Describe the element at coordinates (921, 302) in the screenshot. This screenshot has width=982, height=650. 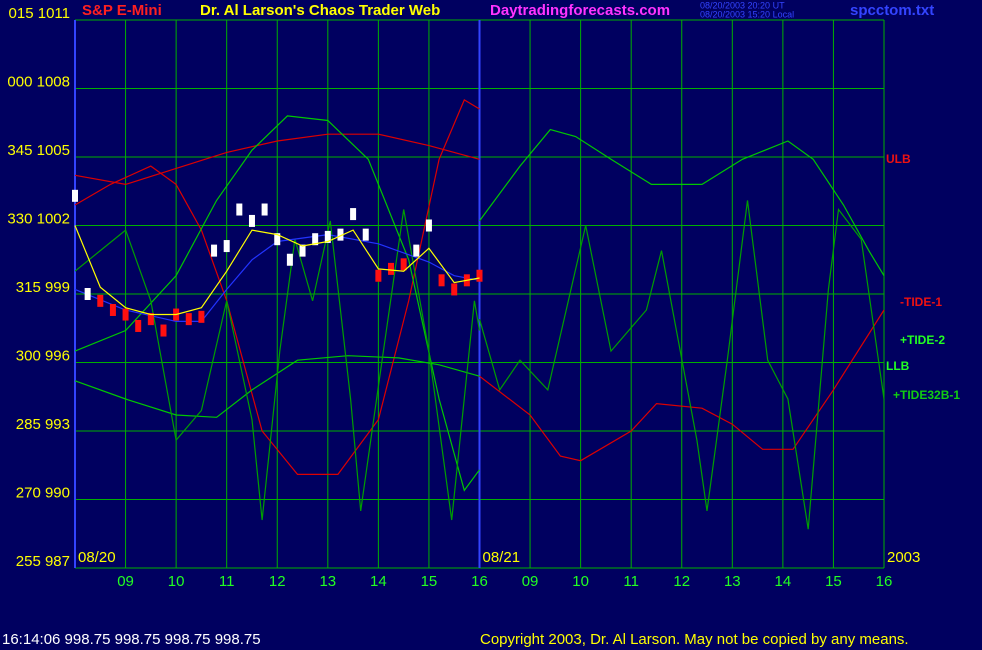
I see `legend-label: -TIDE-1` at that location.